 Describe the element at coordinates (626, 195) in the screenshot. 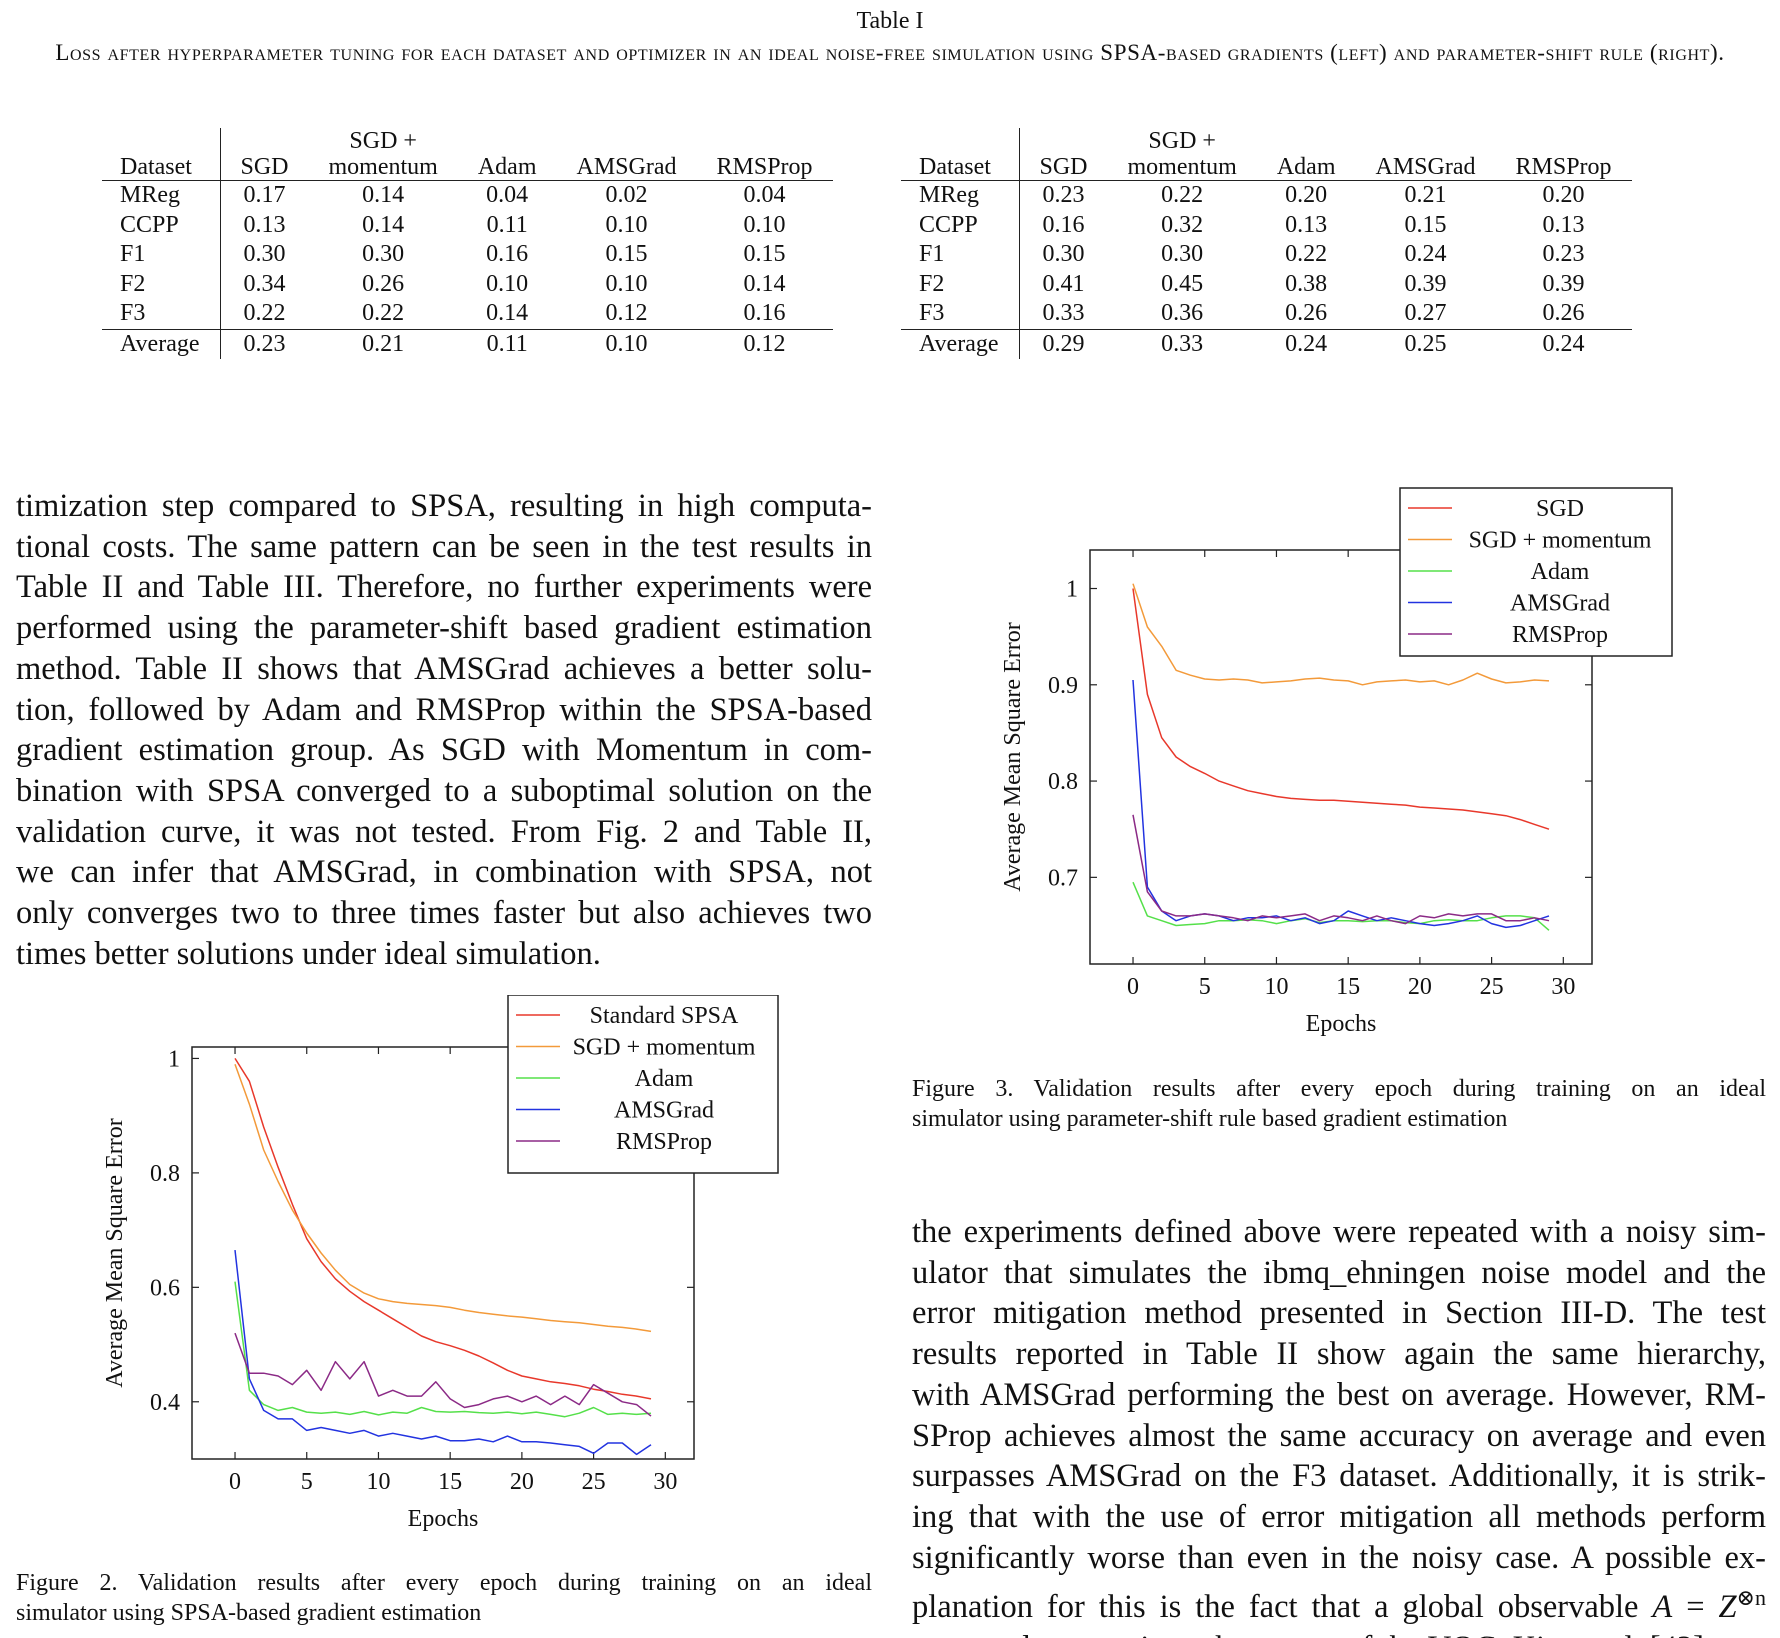

I see `loss-value: 0.02` at that location.